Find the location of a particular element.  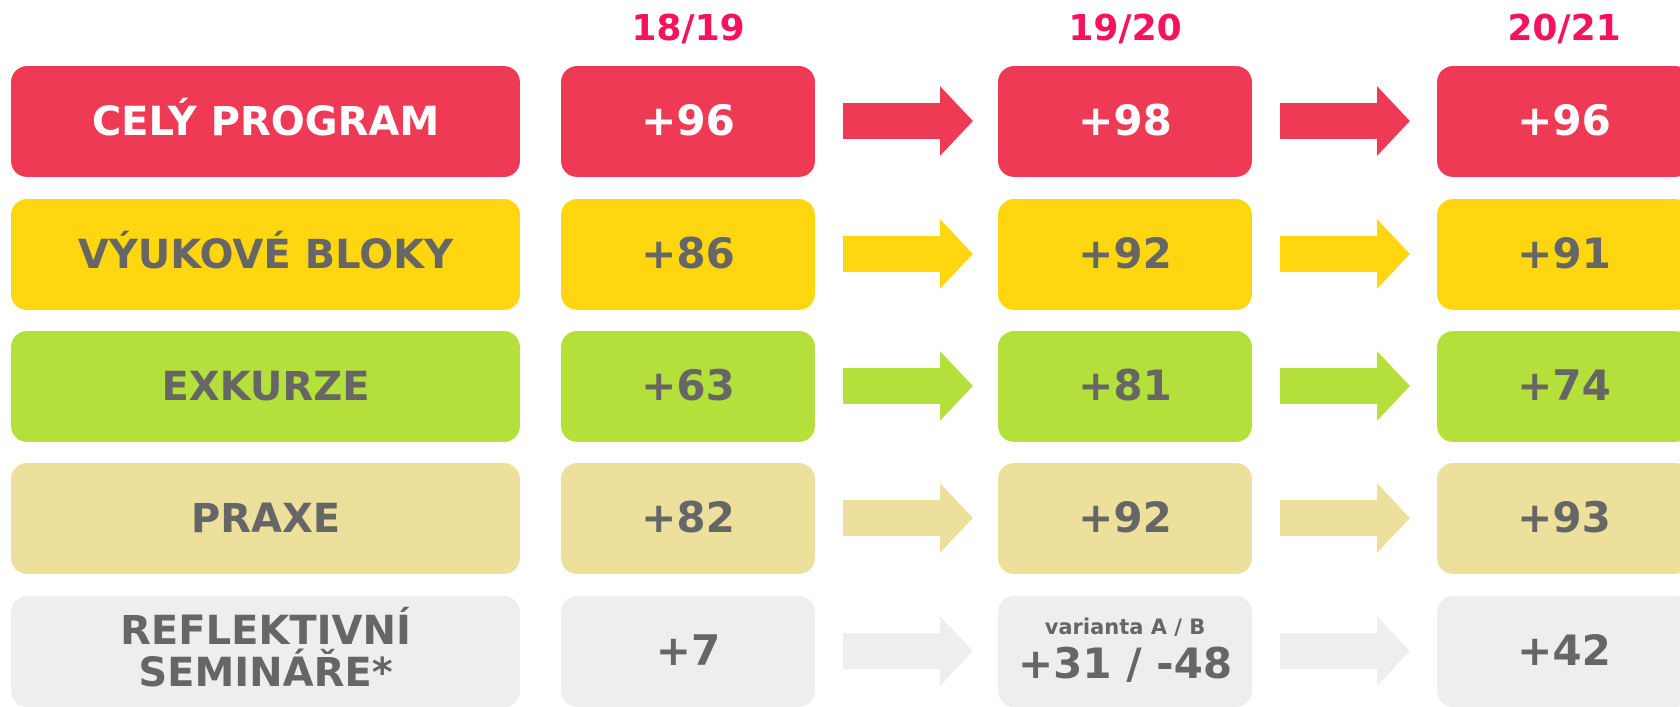

value-cell: +74 is located at coordinates (1558, 386).